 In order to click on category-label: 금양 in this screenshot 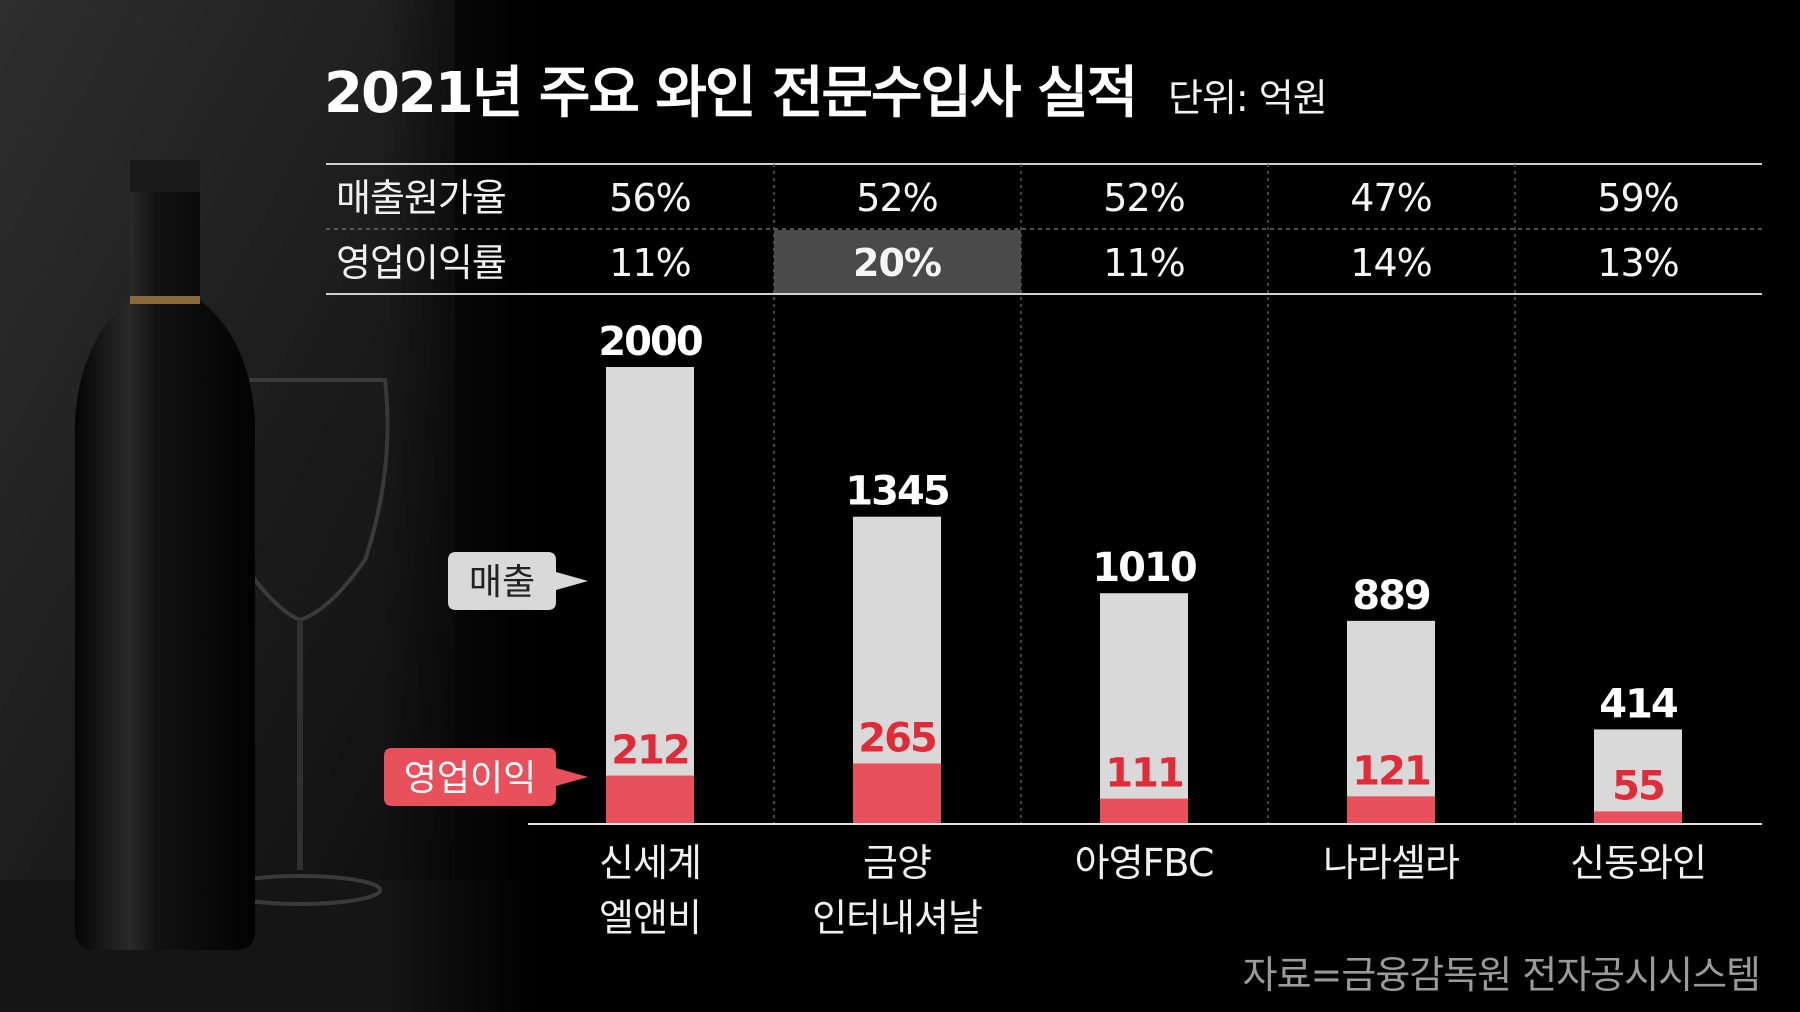, I will do `click(897, 863)`.